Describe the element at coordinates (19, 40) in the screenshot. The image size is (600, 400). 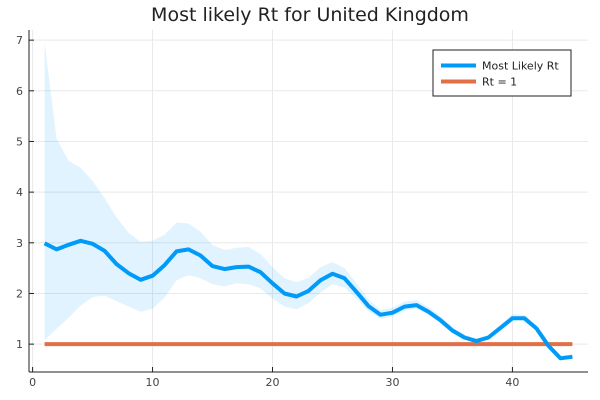
I see `y-tick-label-7: 7` at that location.